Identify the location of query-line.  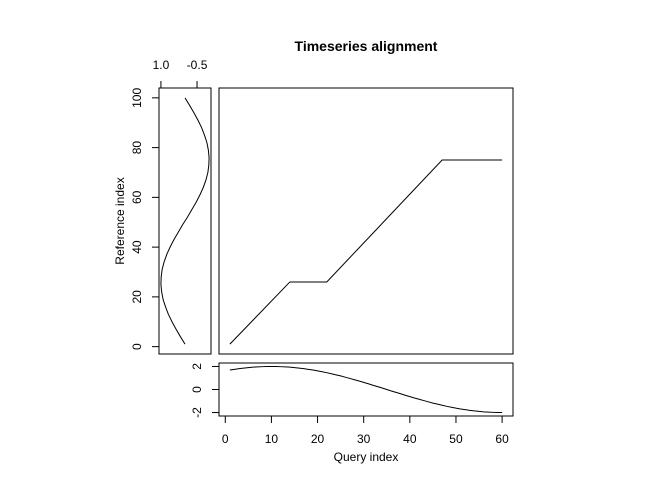
(366, 389).